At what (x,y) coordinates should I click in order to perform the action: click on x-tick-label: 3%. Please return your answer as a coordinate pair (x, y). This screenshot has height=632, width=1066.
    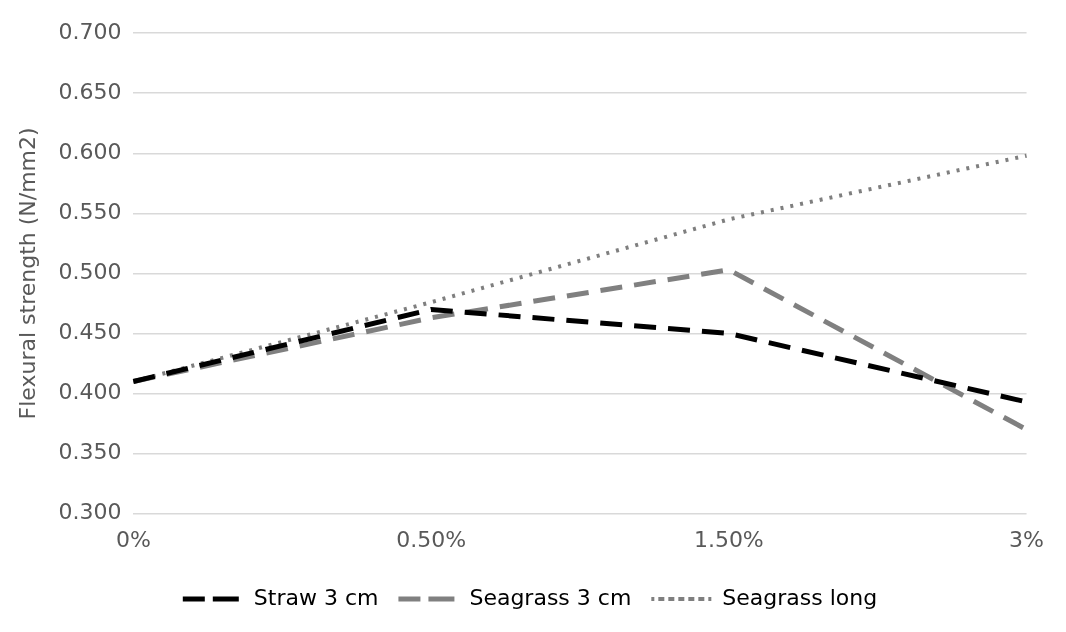
    Looking at the image, I should click on (1026, 539).